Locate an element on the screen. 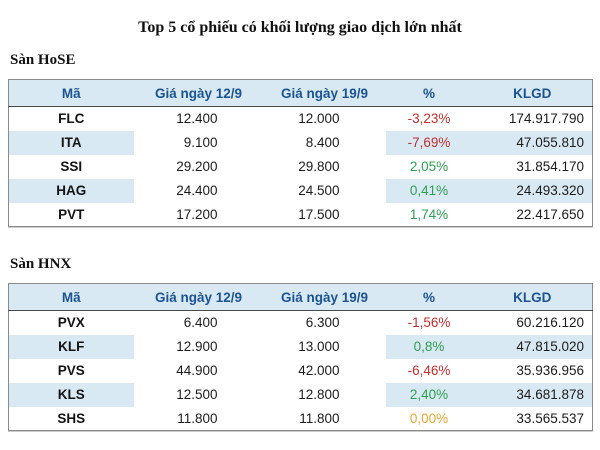 The width and height of the screenshot is (600, 450). volume-cell: 22.417.650 is located at coordinates (532, 214).